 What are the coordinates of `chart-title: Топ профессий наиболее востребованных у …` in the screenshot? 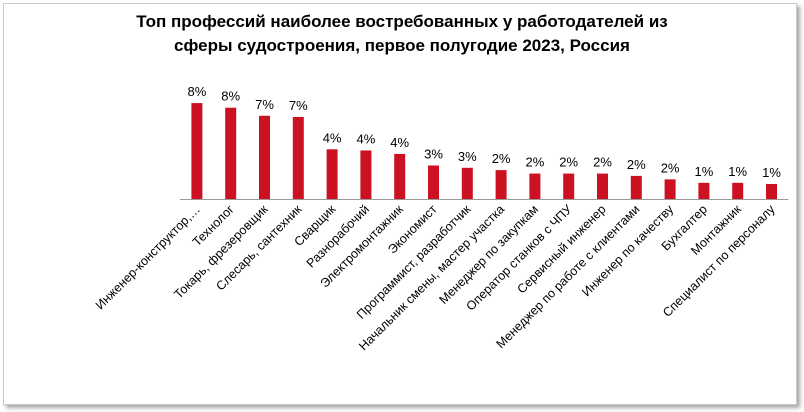 It's located at (402, 34).